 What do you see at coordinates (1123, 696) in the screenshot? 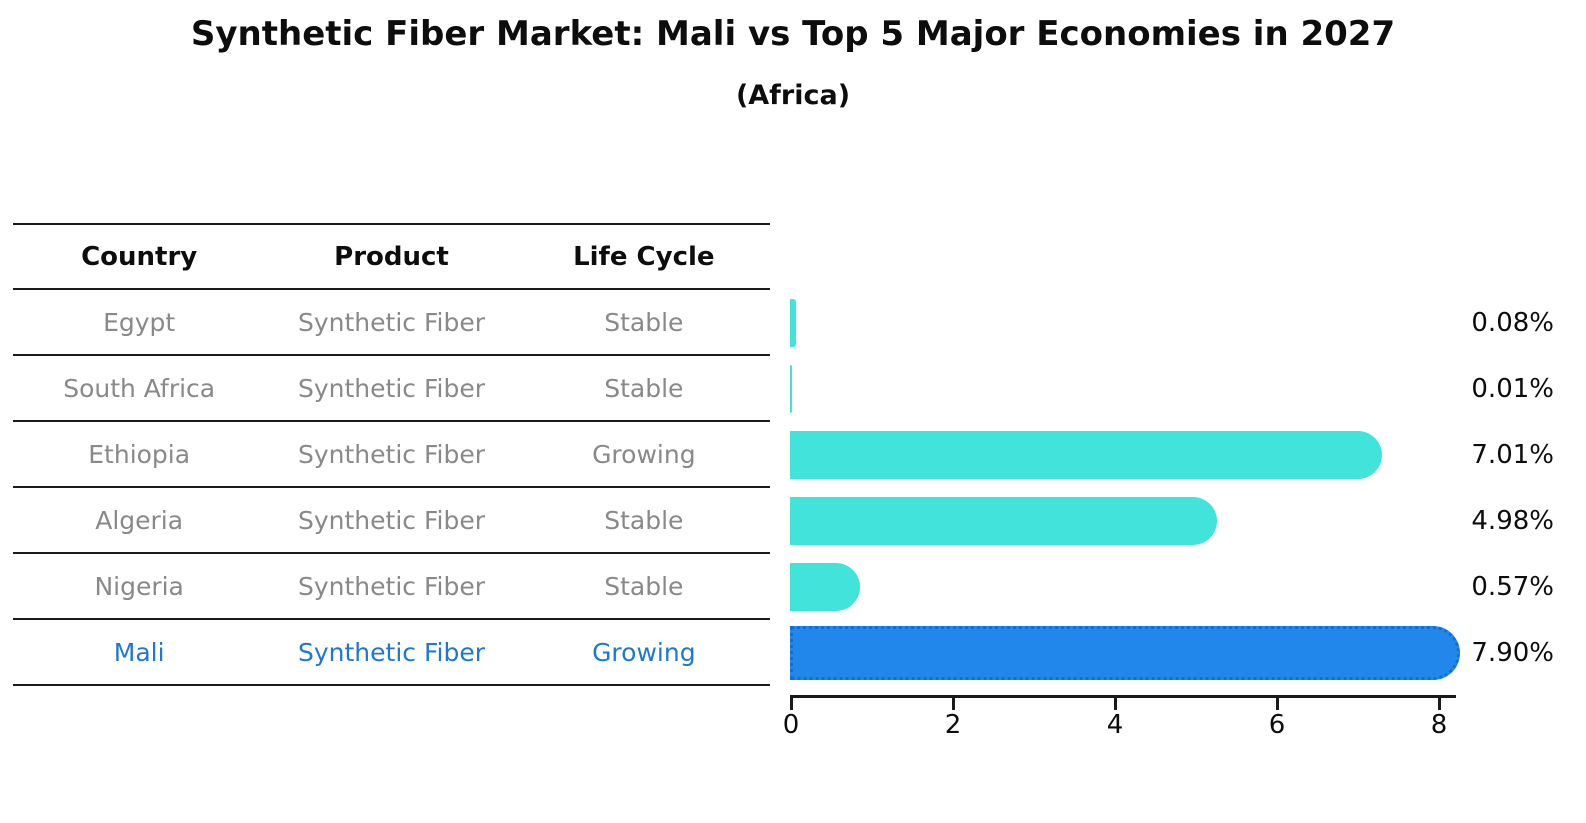
I see `x-axis-line` at bounding box center [1123, 696].